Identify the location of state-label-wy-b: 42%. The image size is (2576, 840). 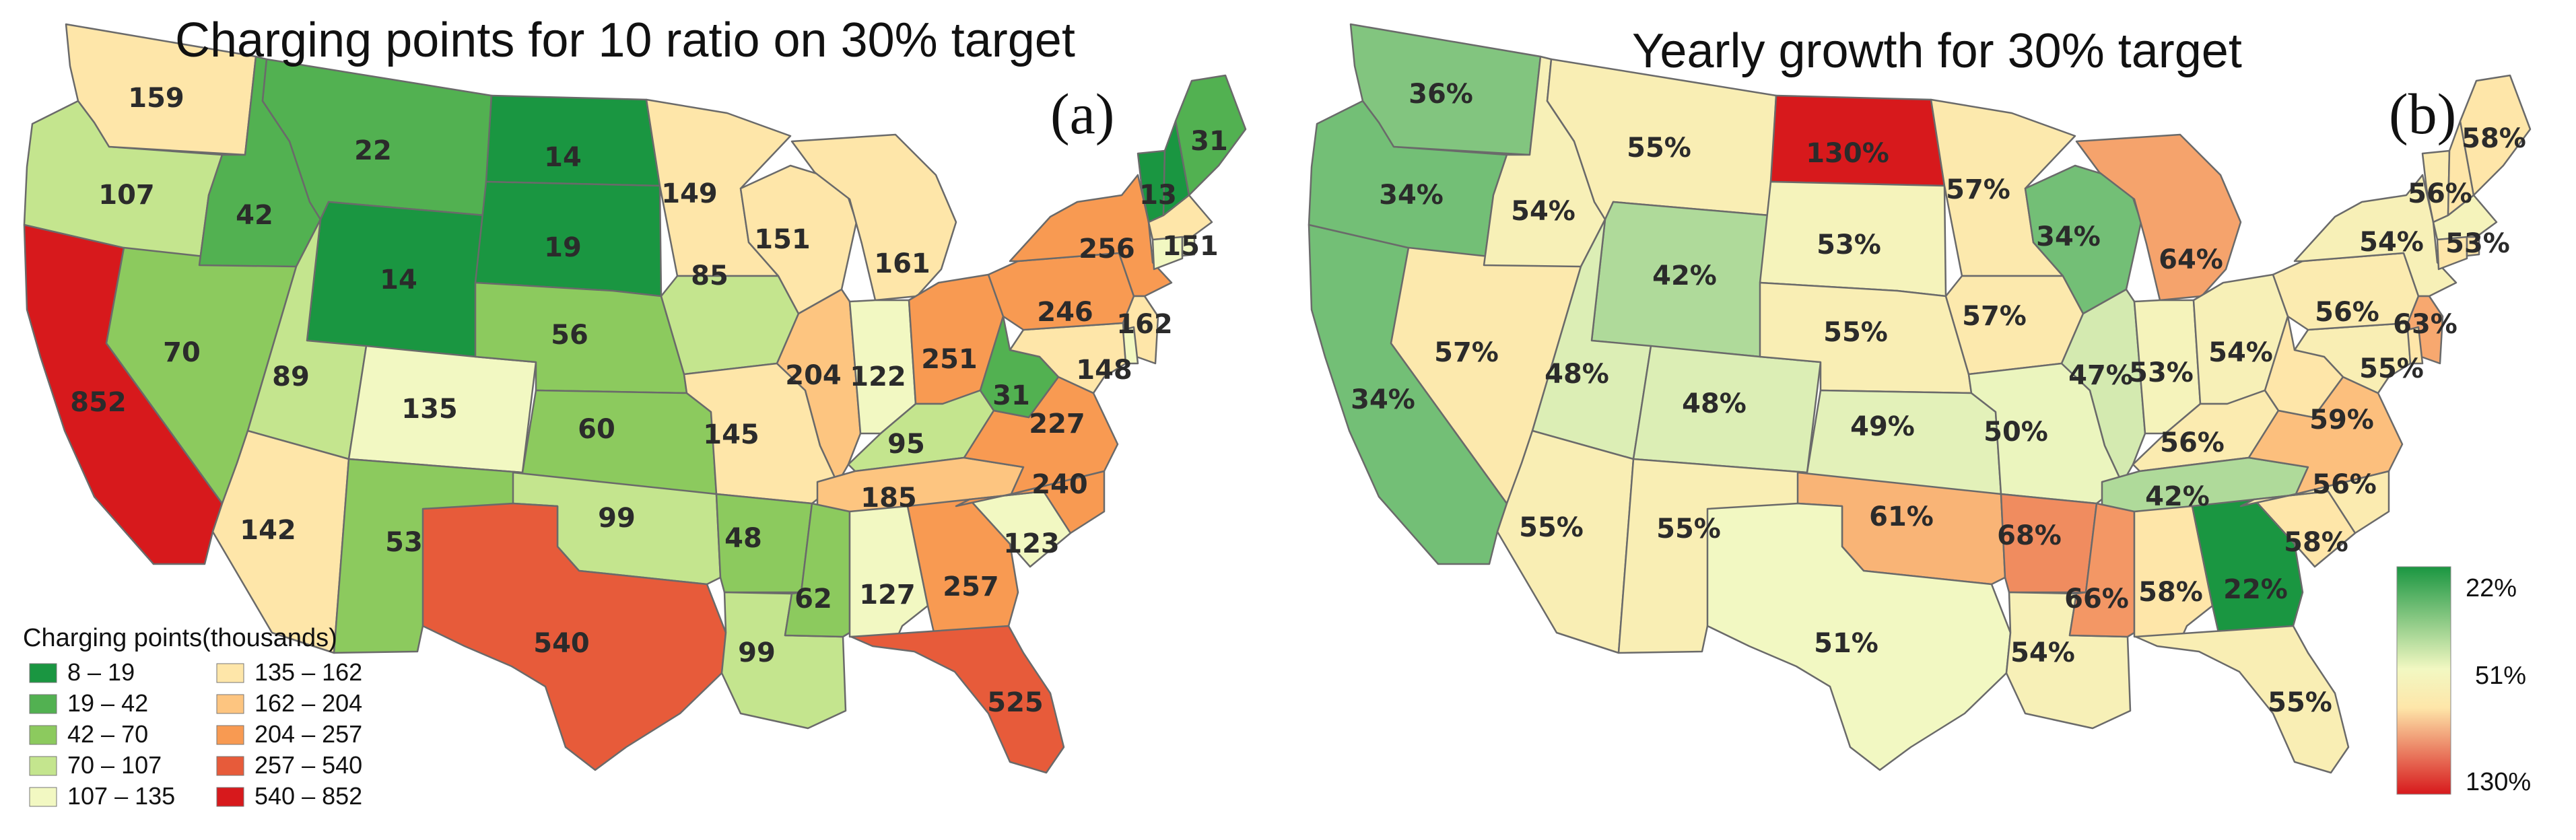
(1685, 276).